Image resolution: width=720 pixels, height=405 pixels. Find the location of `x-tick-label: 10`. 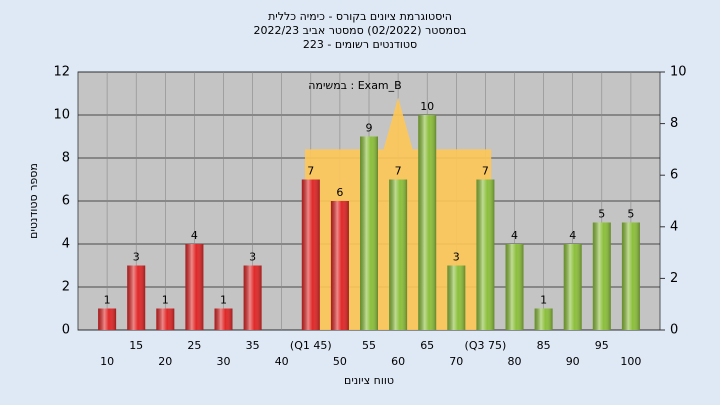

x-tick-label: 10 is located at coordinates (107, 361).